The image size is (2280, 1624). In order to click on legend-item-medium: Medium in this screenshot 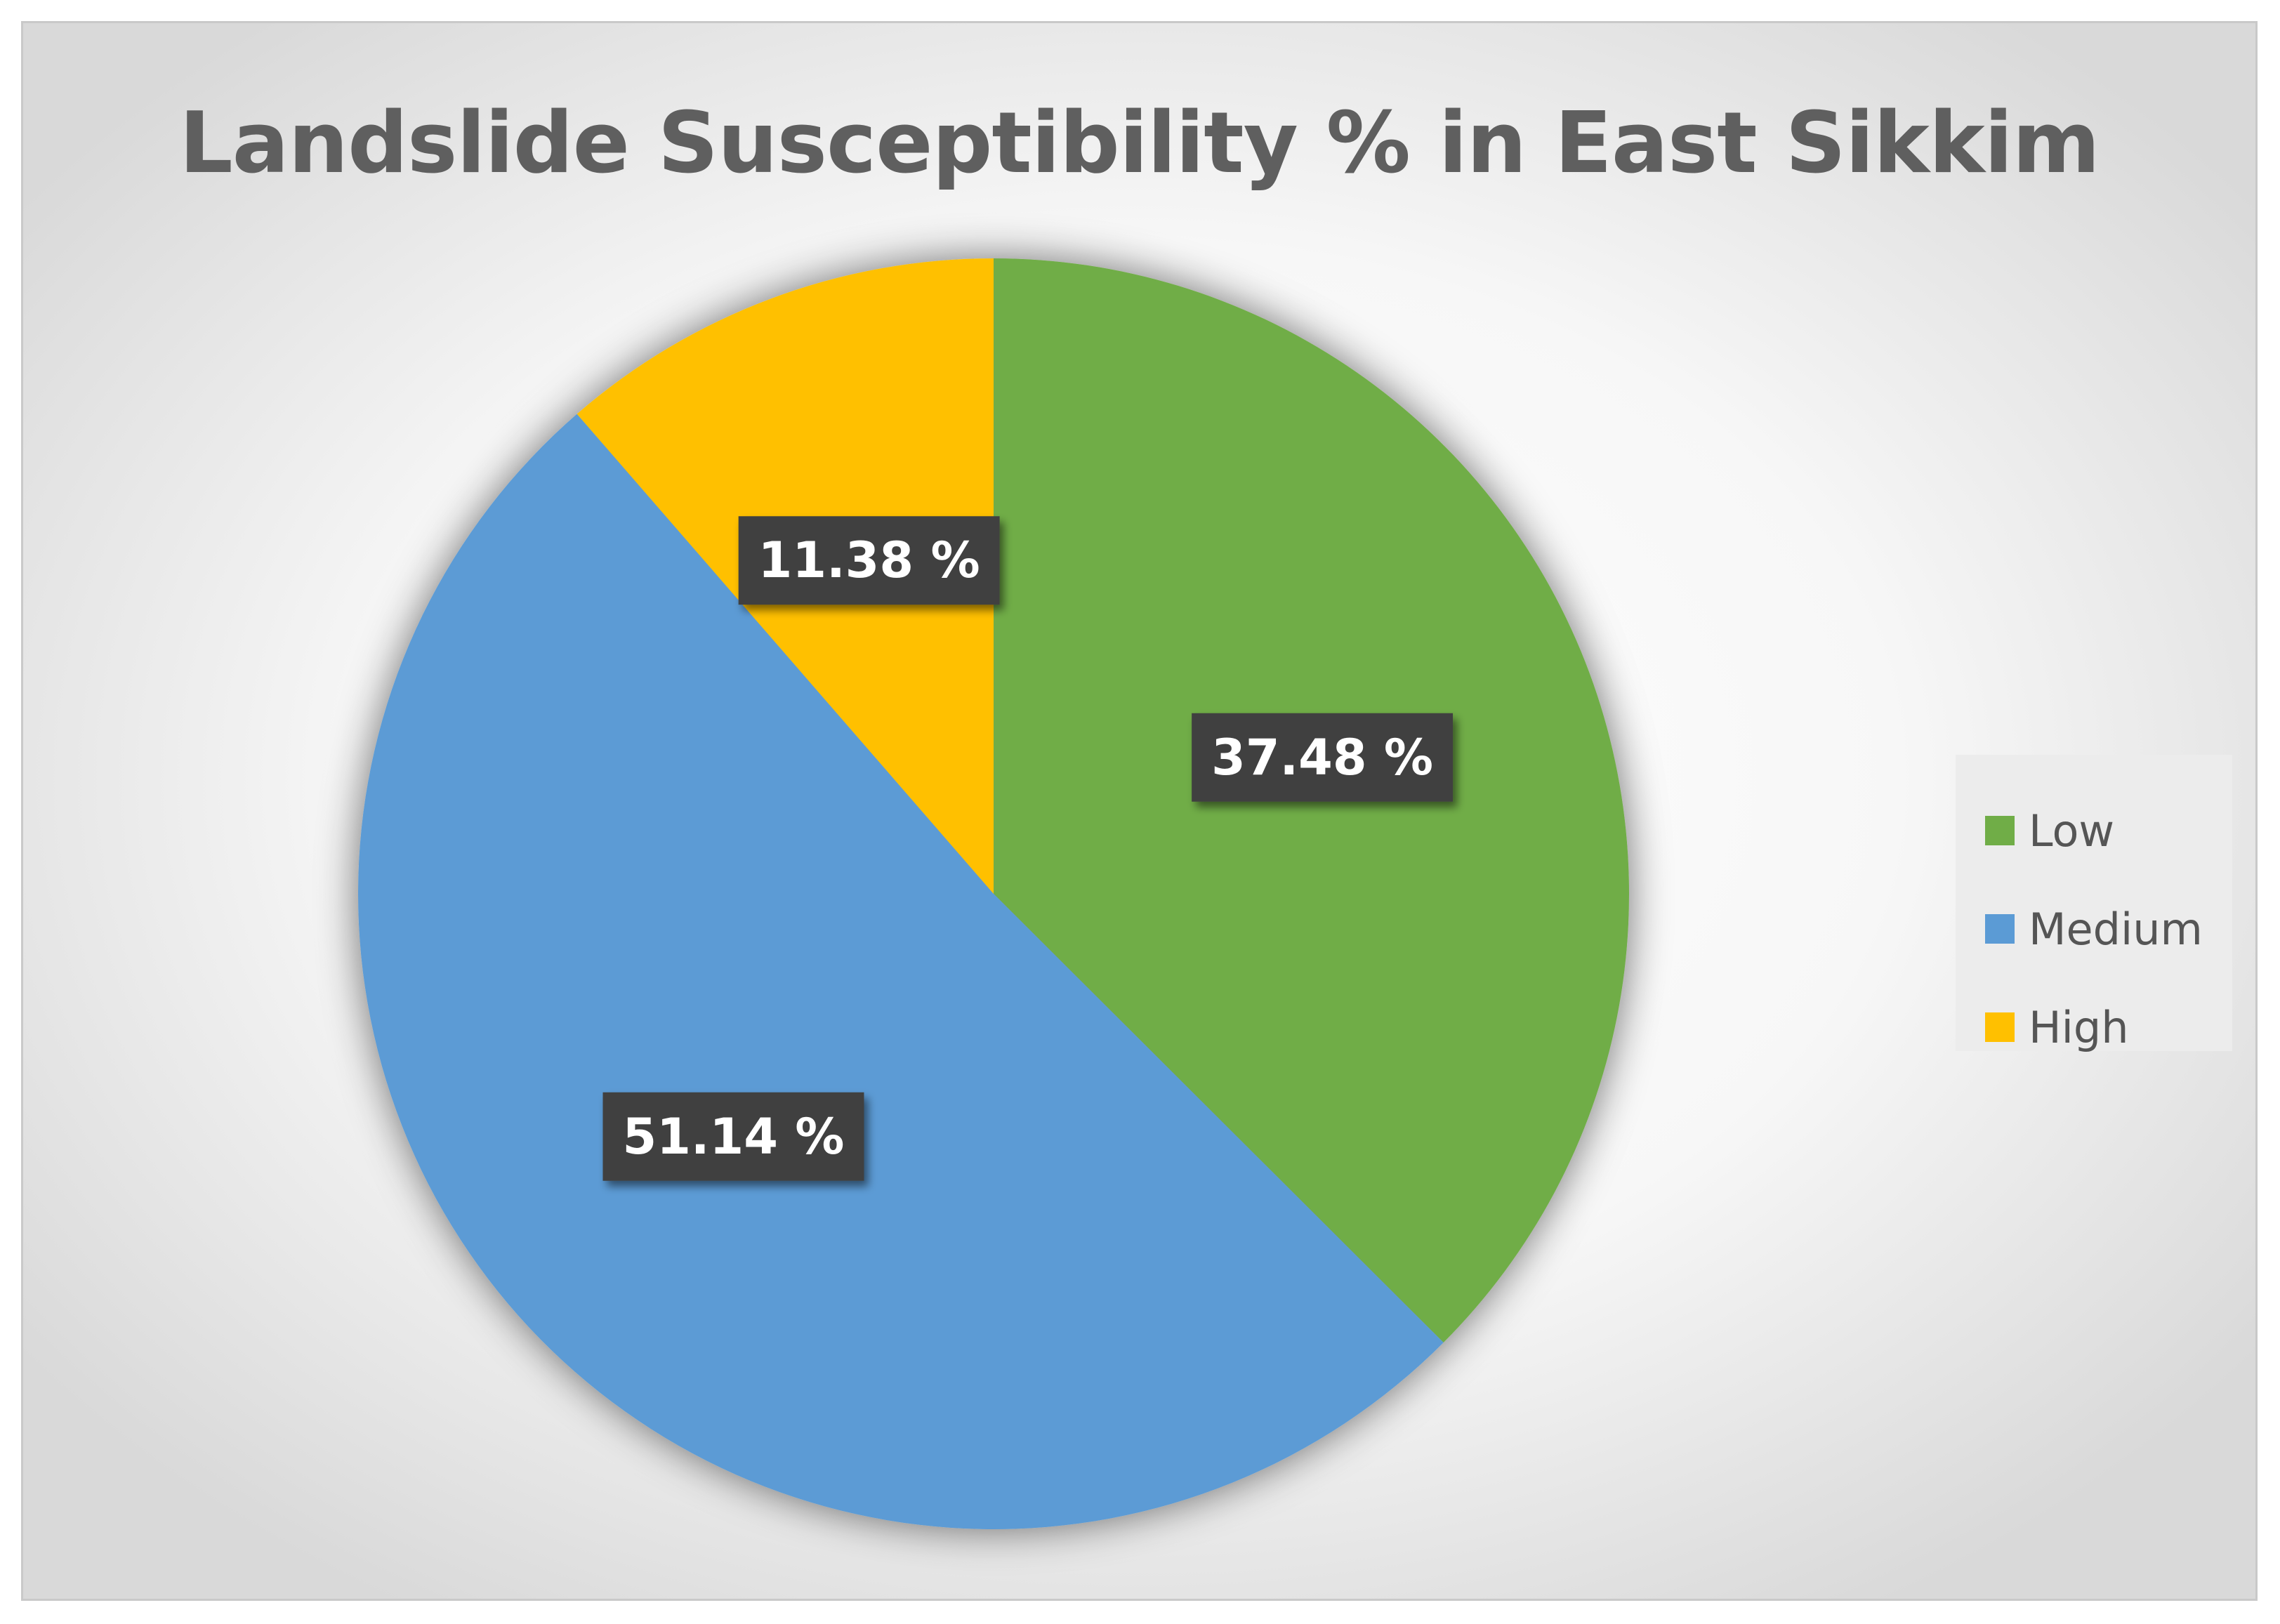, I will do `click(2094, 929)`.